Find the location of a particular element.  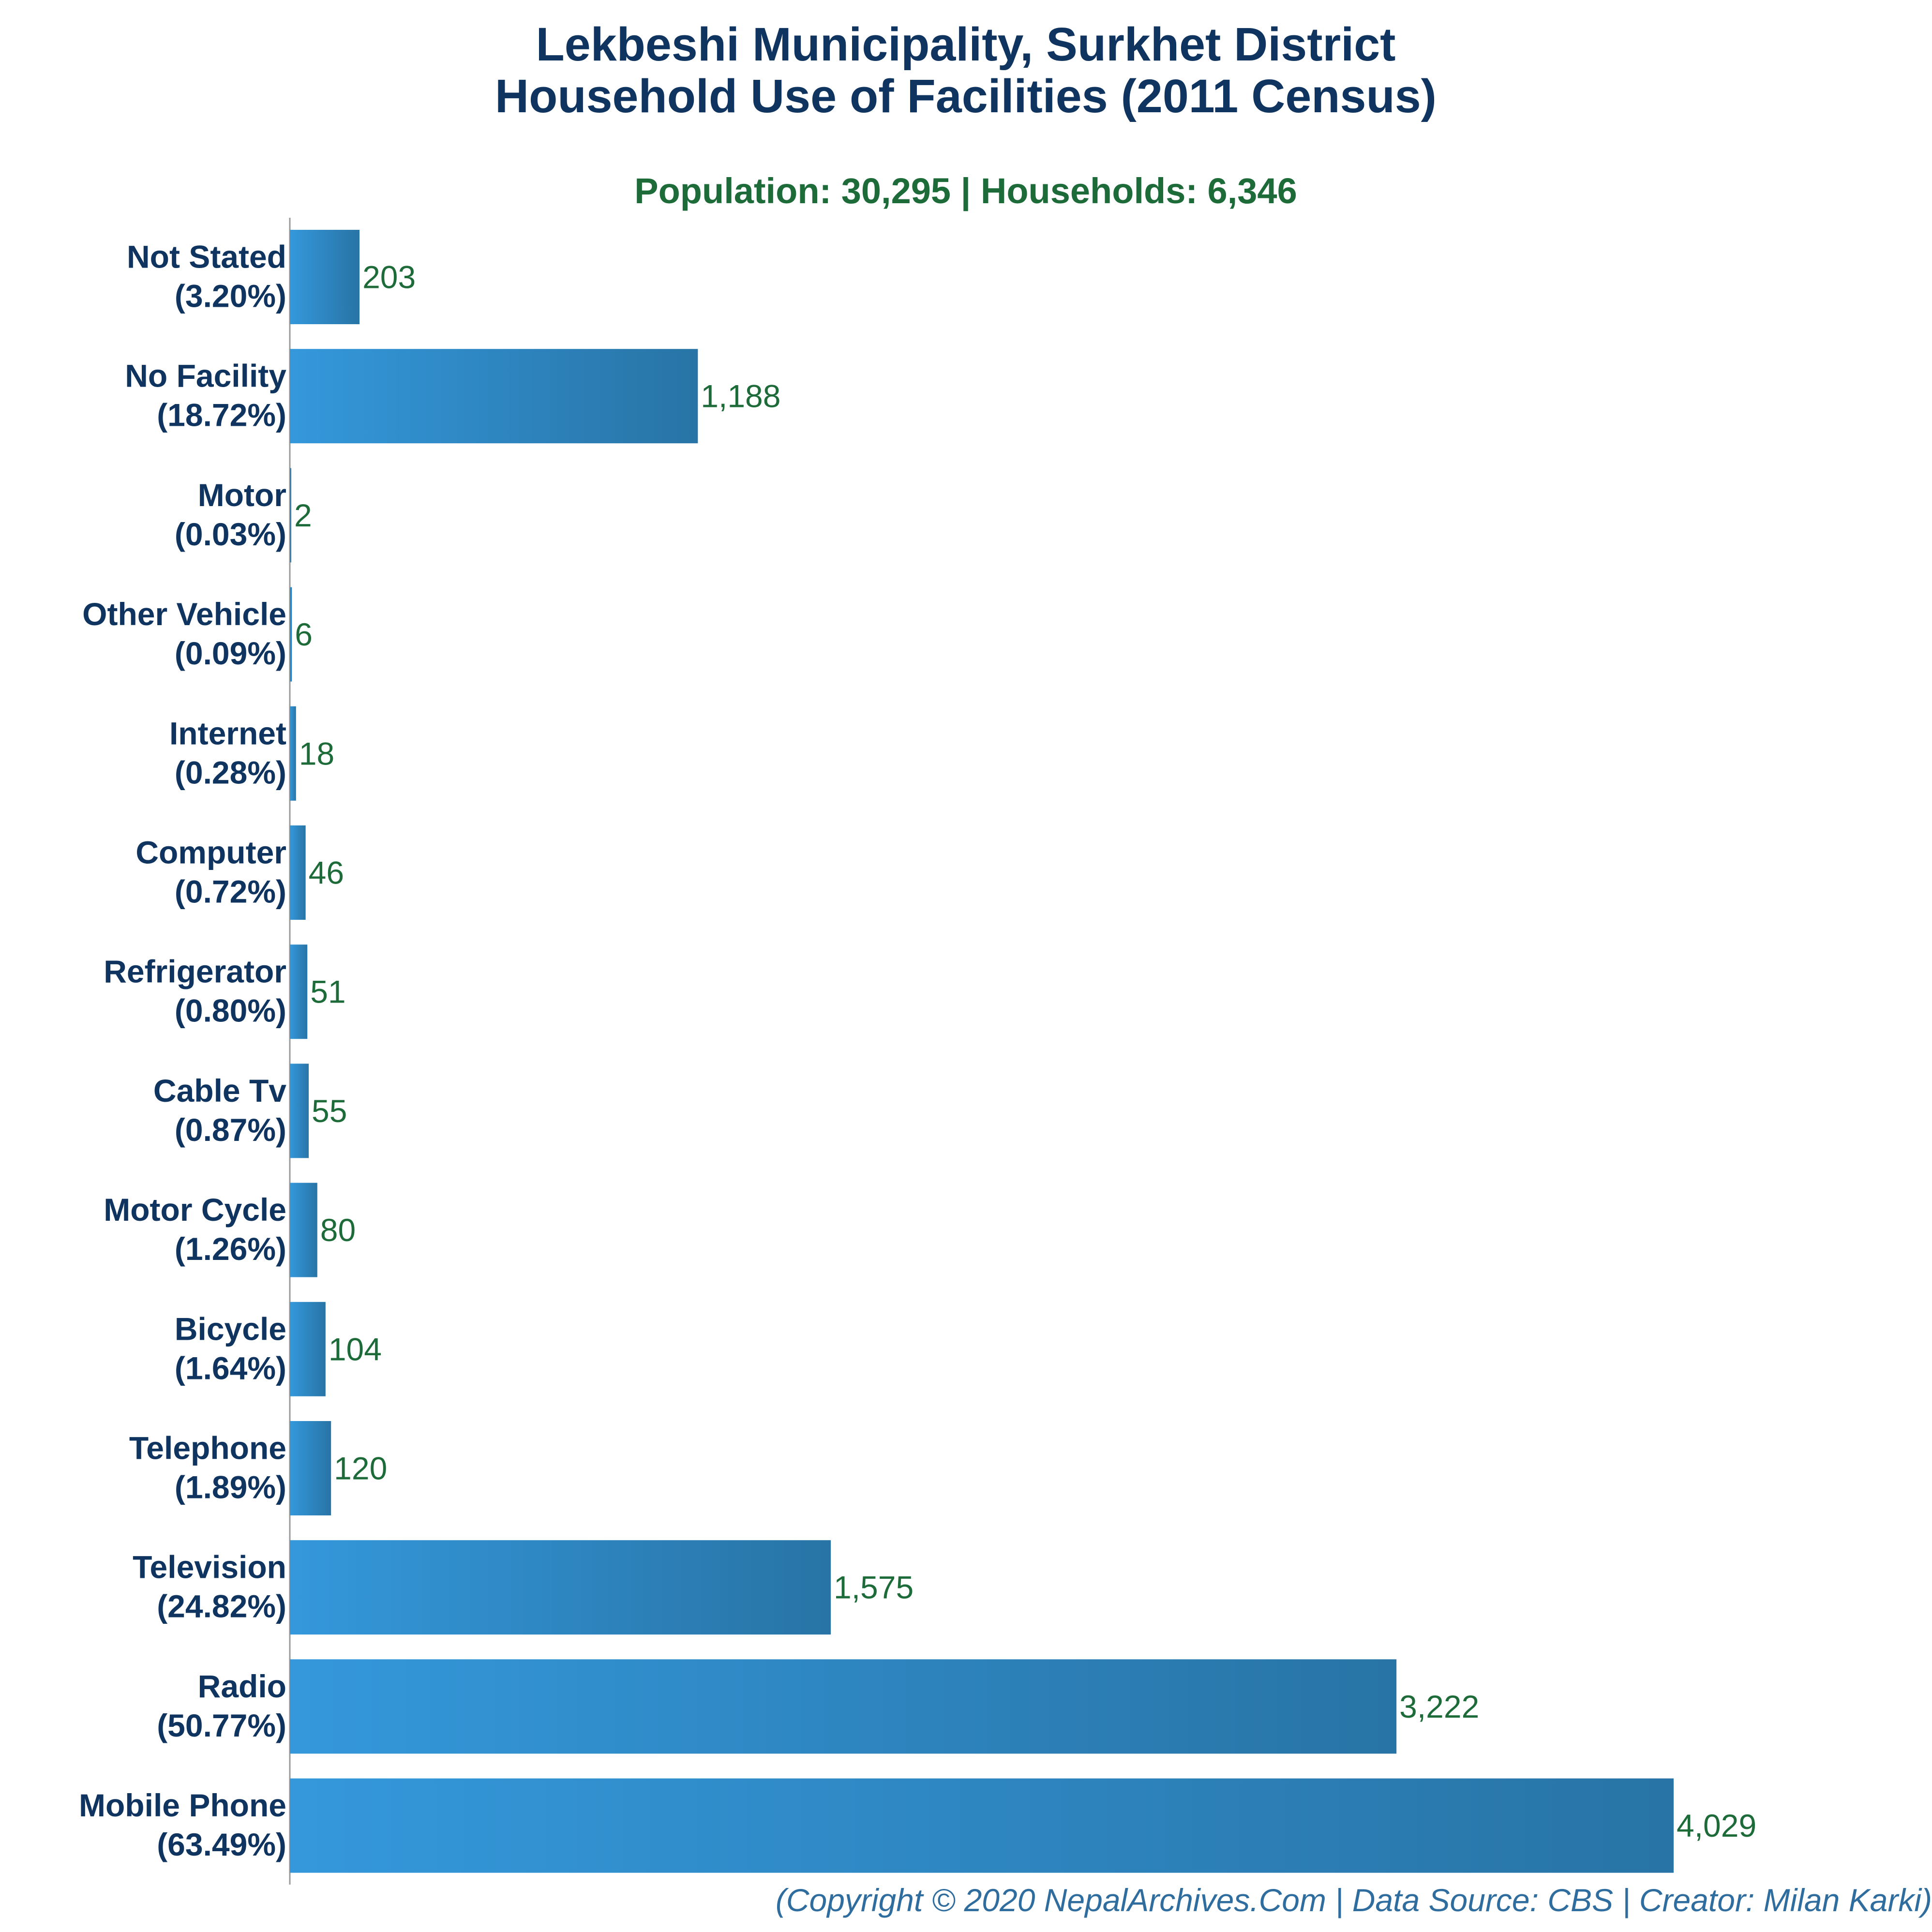

category-percent-label: (50.77%) is located at coordinates (221, 1725).